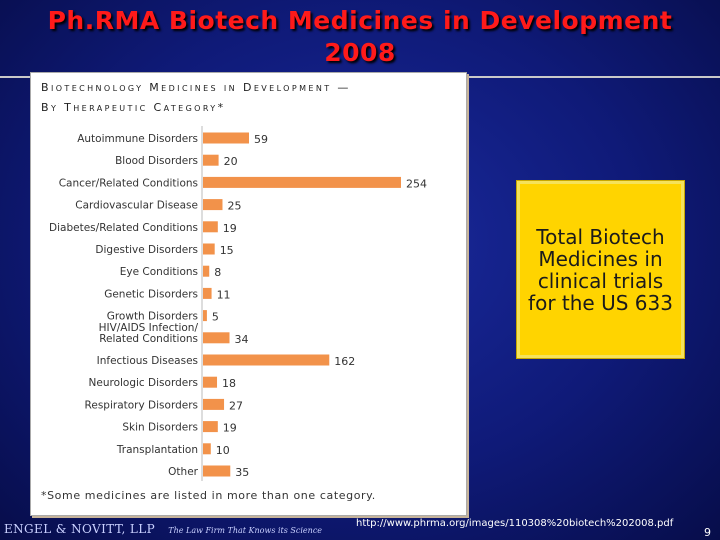 Image resolution: width=720 pixels, height=540 pixels. I want to click on bar-value-label: 27, so click(236, 405).